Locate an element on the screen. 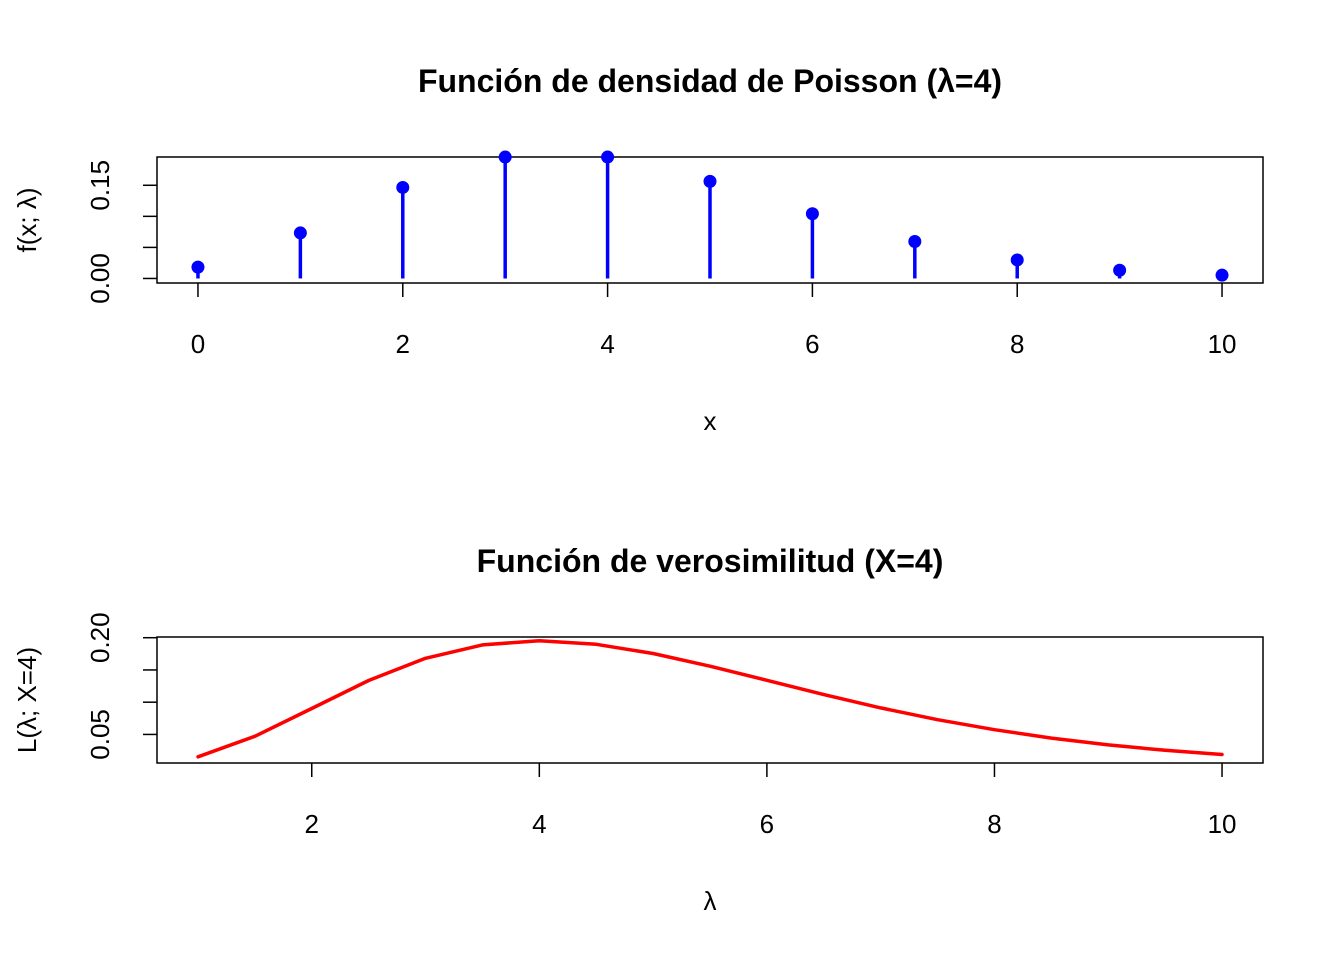 The width and height of the screenshot is (1344, 960). likelihood-line is located at coordinates (710, 698).